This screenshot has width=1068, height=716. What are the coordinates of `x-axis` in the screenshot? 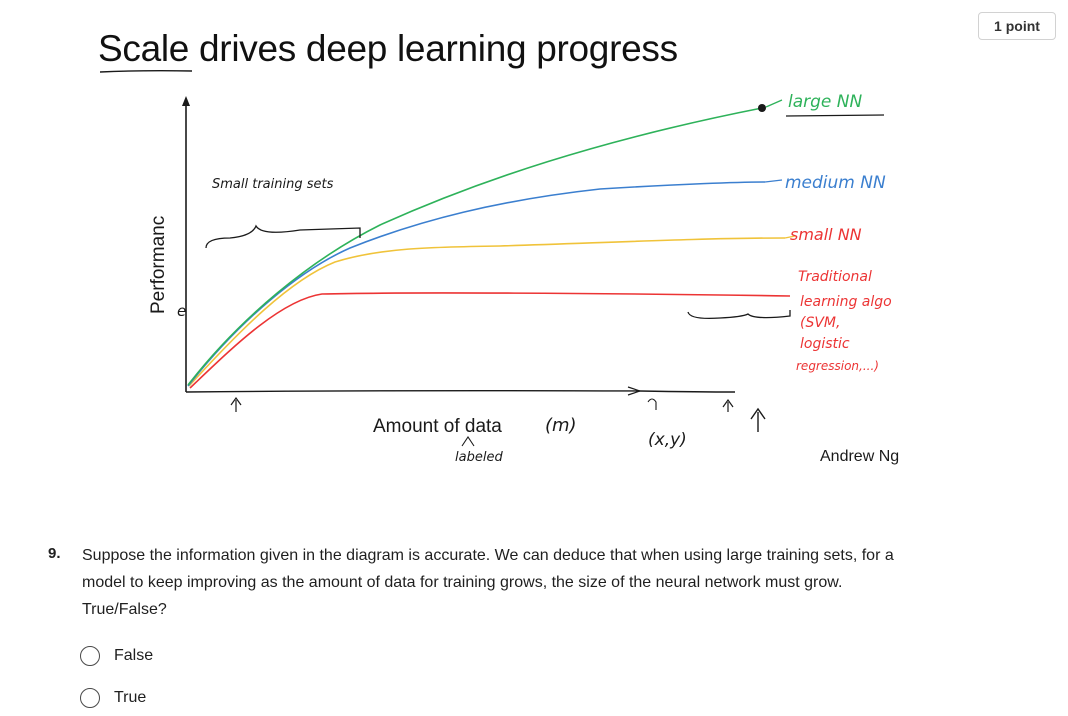 It's located at (460, 391).